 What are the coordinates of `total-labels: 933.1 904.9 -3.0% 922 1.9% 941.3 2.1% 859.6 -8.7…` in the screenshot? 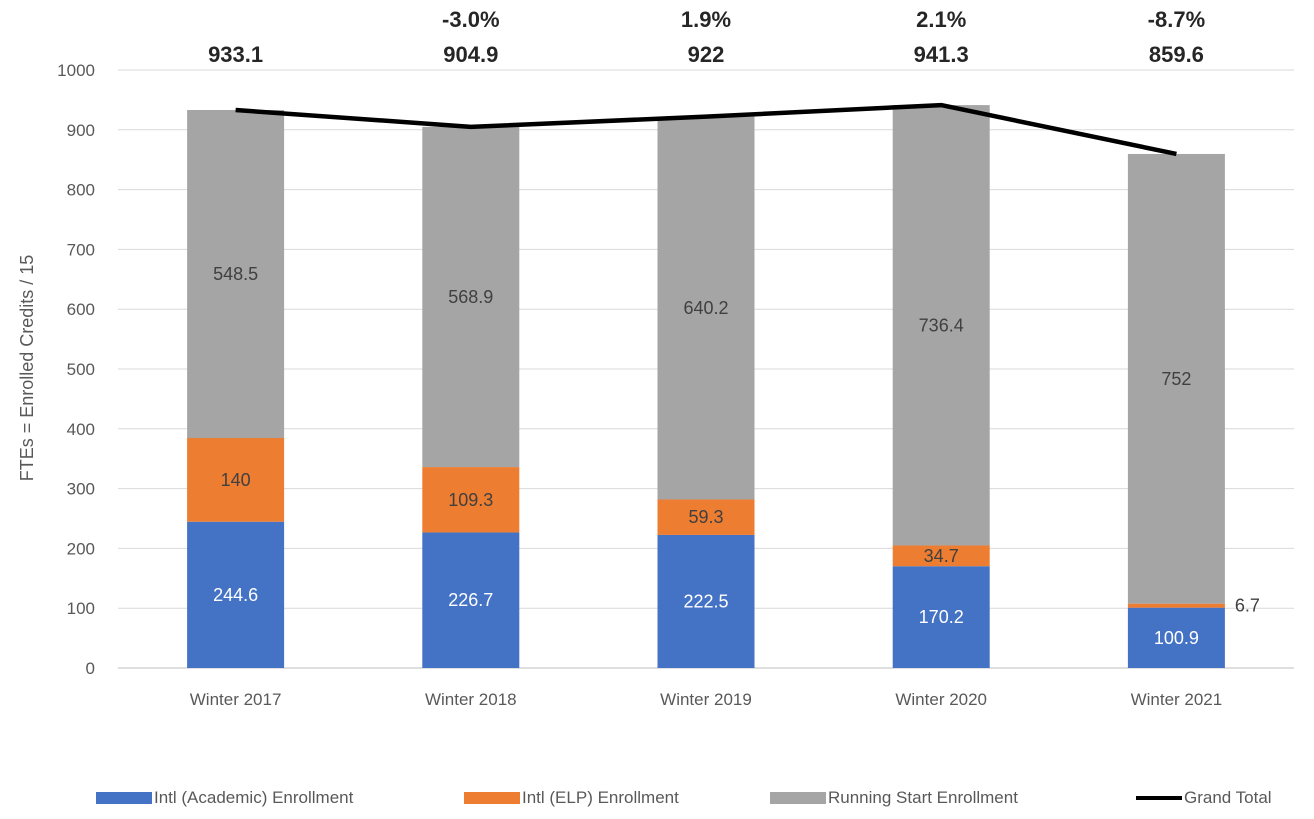 It's located at (706, 37).